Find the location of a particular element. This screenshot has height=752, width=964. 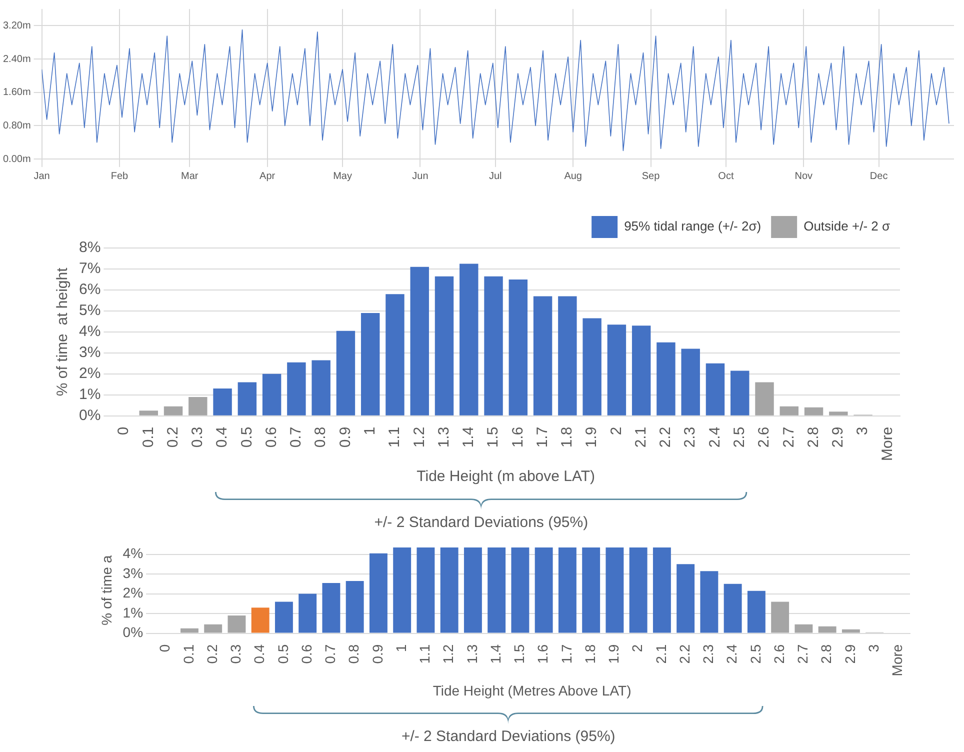

x-tick-label: 0.2 is located at coordinates (212, 654).